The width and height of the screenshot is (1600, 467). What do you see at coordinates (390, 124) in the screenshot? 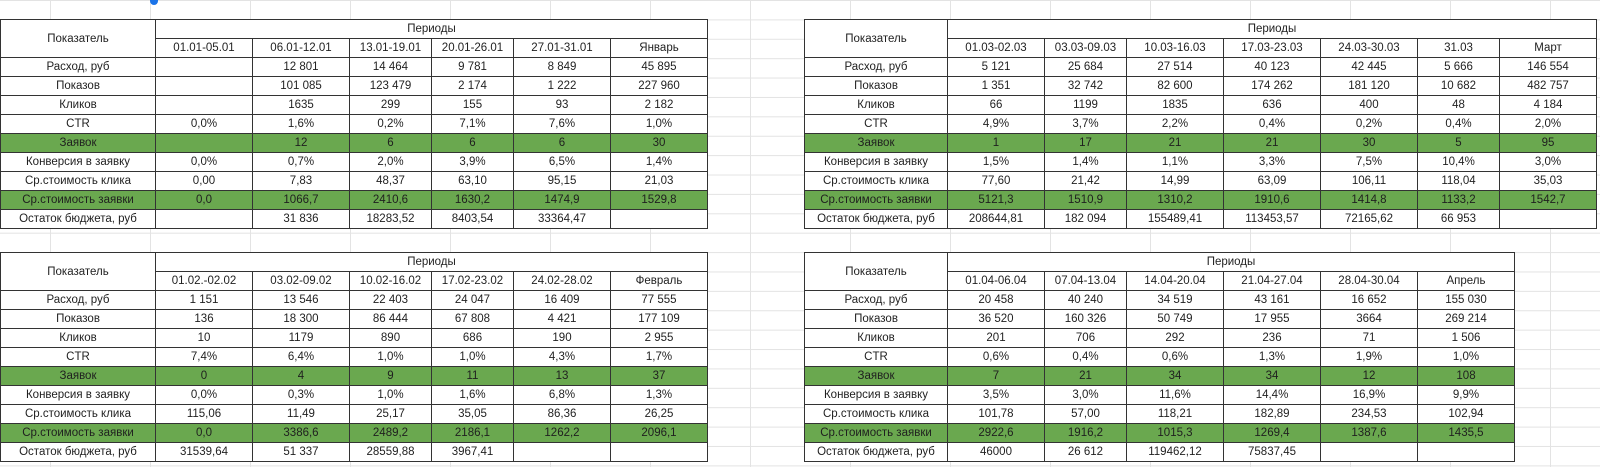
I see `data-cell: 0,2%` at bounding box center [390, 124].